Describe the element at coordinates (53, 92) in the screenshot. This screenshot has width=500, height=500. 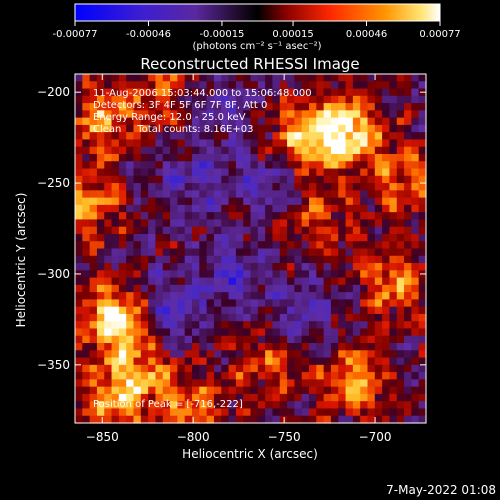
I see `y-tick-label: −200` at that location.